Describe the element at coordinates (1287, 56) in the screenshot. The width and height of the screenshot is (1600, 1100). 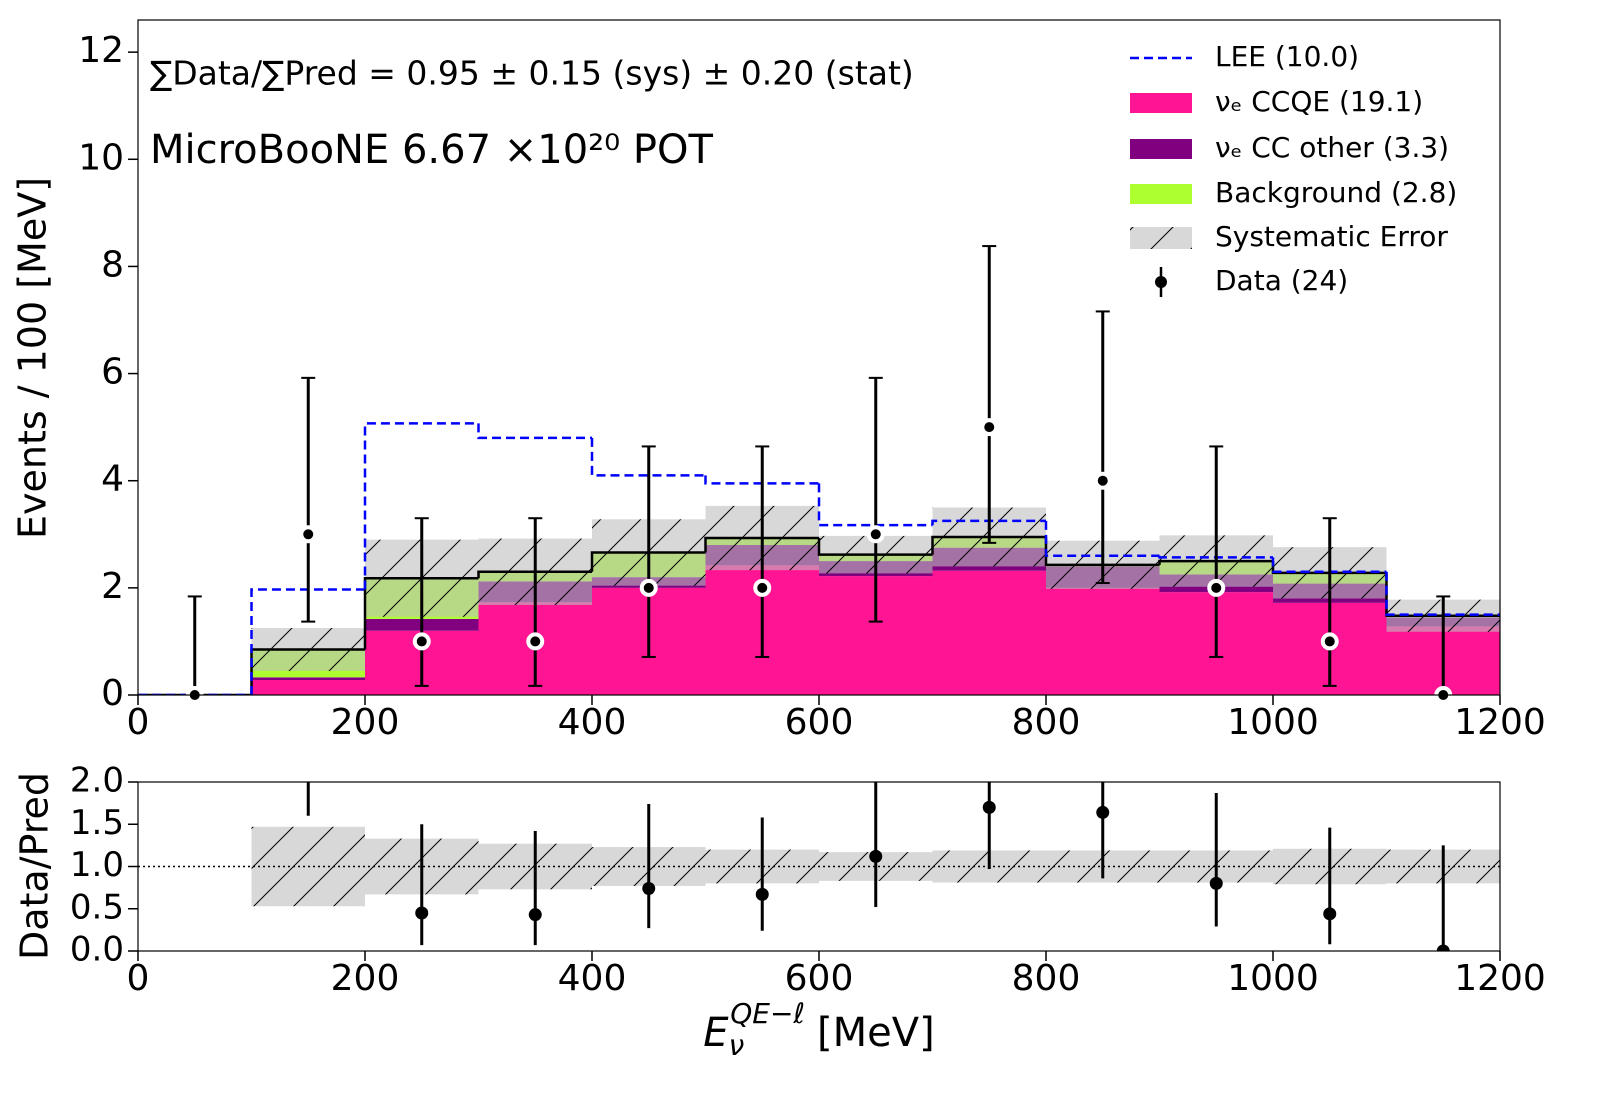
I see `legend-label: LEE (10.0)` at that location.